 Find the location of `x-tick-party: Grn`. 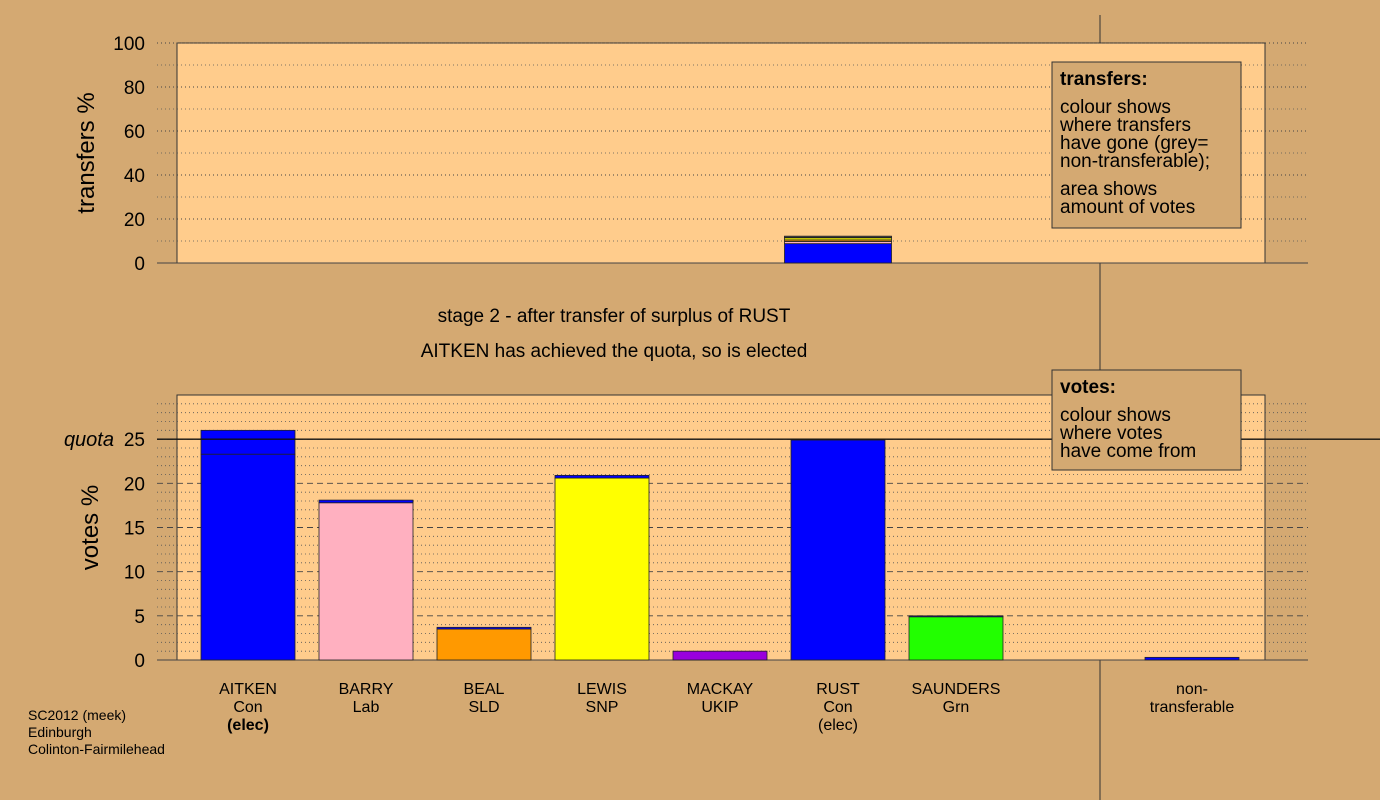

x-tick-party: Grn is located at coordinates (956, 707).